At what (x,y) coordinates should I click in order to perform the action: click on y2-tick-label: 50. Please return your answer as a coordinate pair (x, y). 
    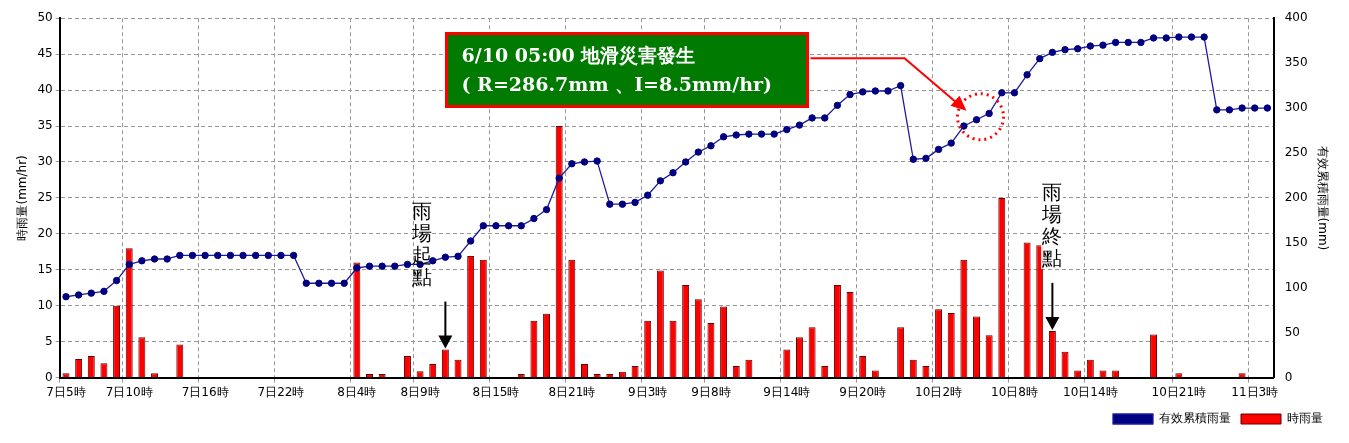
    Looking at the image, I should click on (1292, 331).